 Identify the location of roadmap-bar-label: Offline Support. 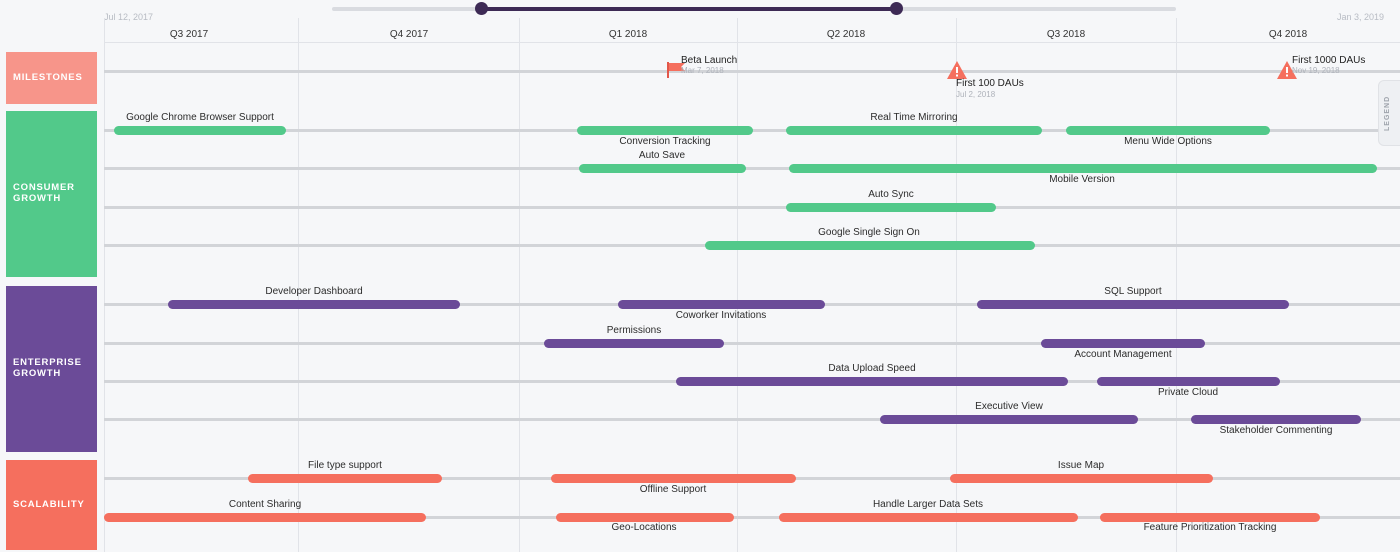
(673, 489).